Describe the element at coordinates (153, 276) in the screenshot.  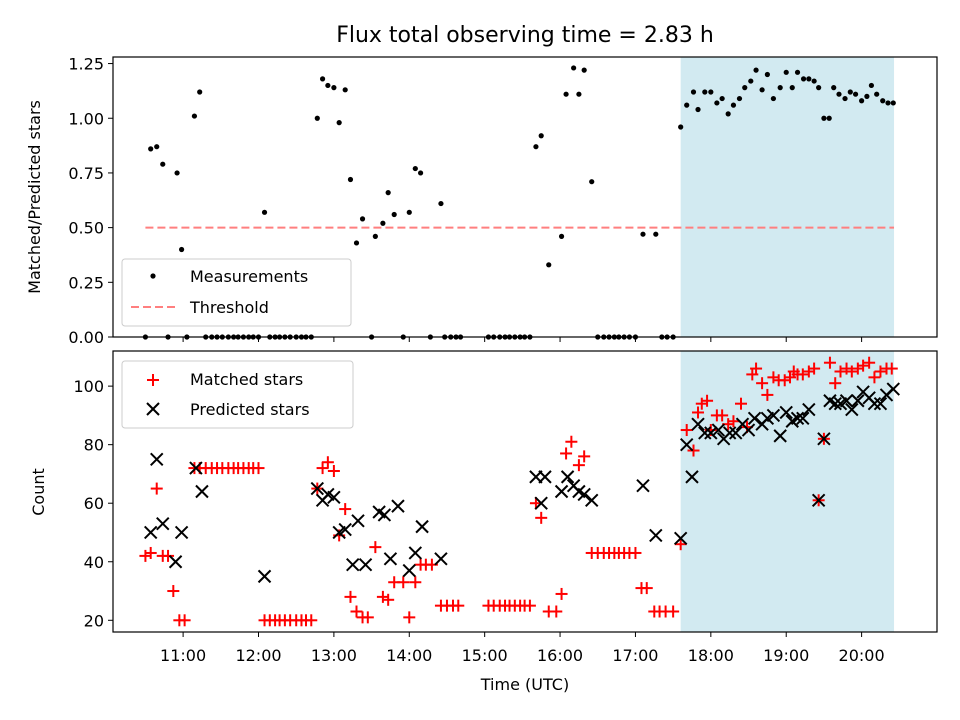
I see `legend-measurements-marker` at that location.